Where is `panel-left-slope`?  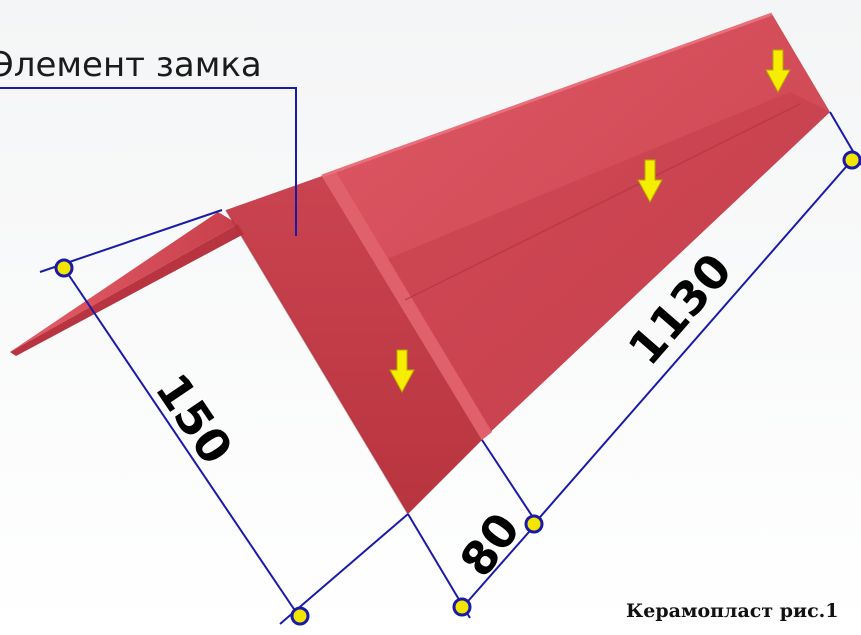 panel-left-slope is located at coordinates (124, 282).